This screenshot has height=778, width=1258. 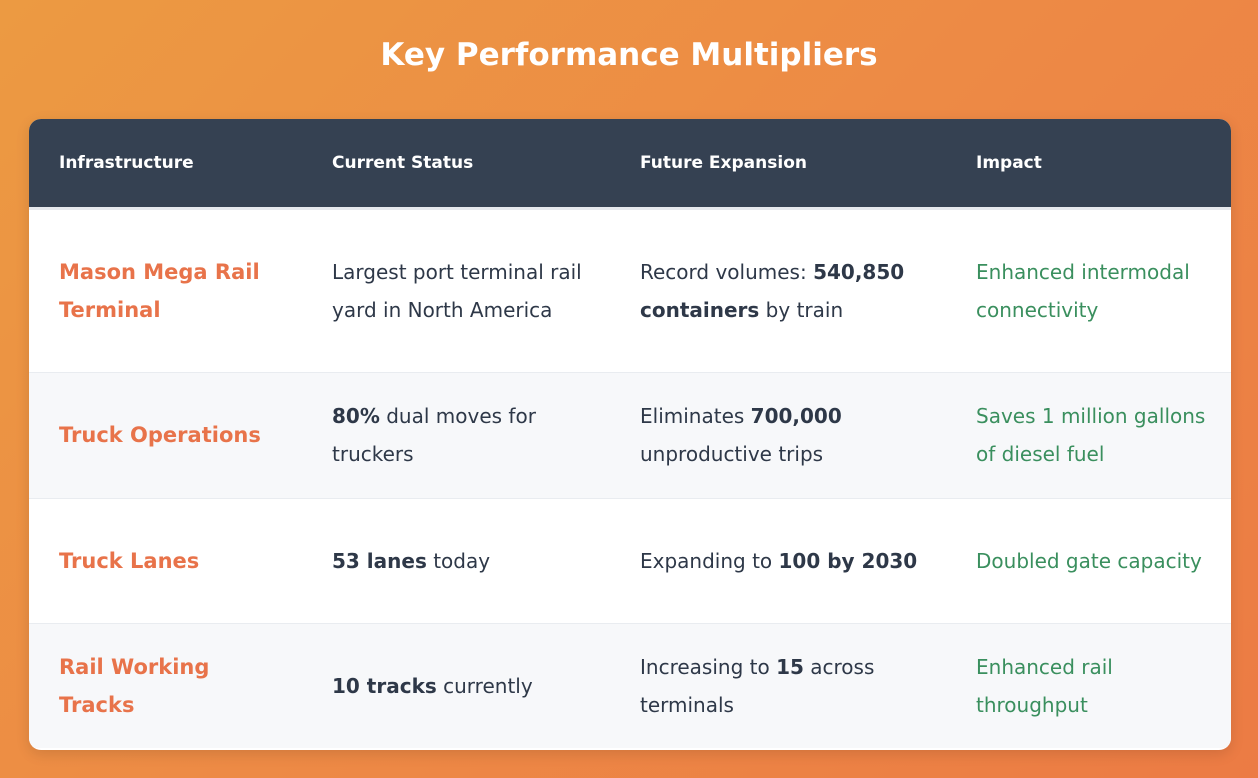 What do you see at coordinates (379, 560) in the screenshot?
I see `status-highlight: 53 lanes` at bounding box center [379, 560].